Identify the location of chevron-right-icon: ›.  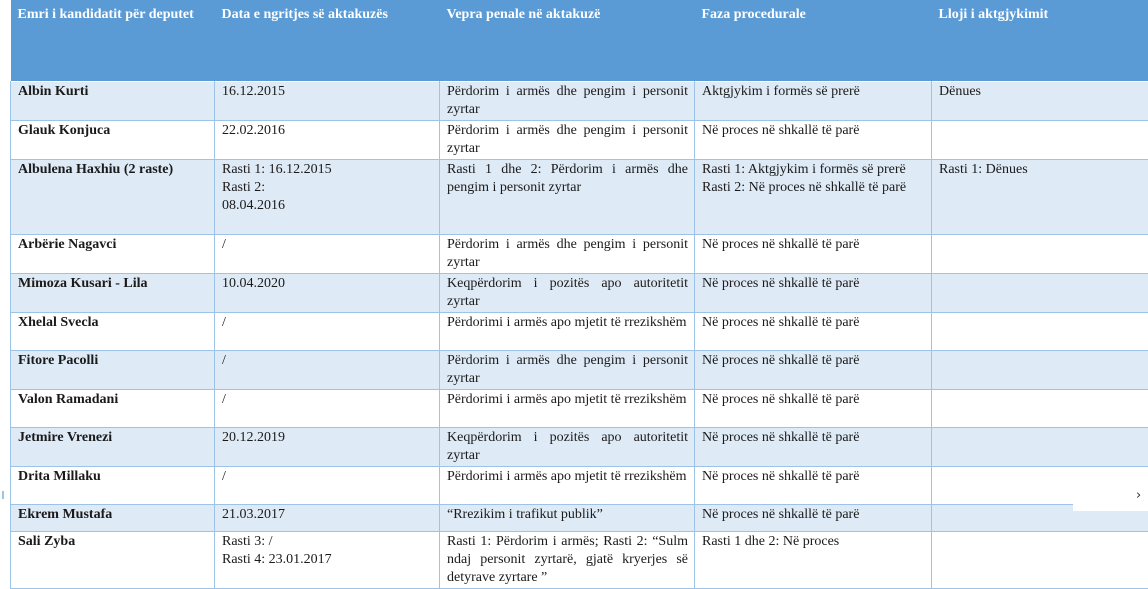
(1142, 496).